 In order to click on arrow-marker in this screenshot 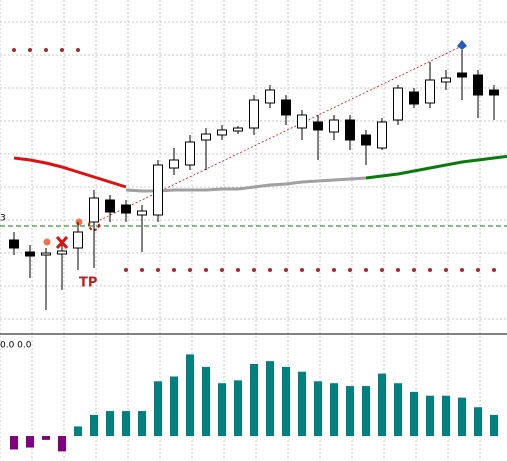, I will do `click(462, 45)`.